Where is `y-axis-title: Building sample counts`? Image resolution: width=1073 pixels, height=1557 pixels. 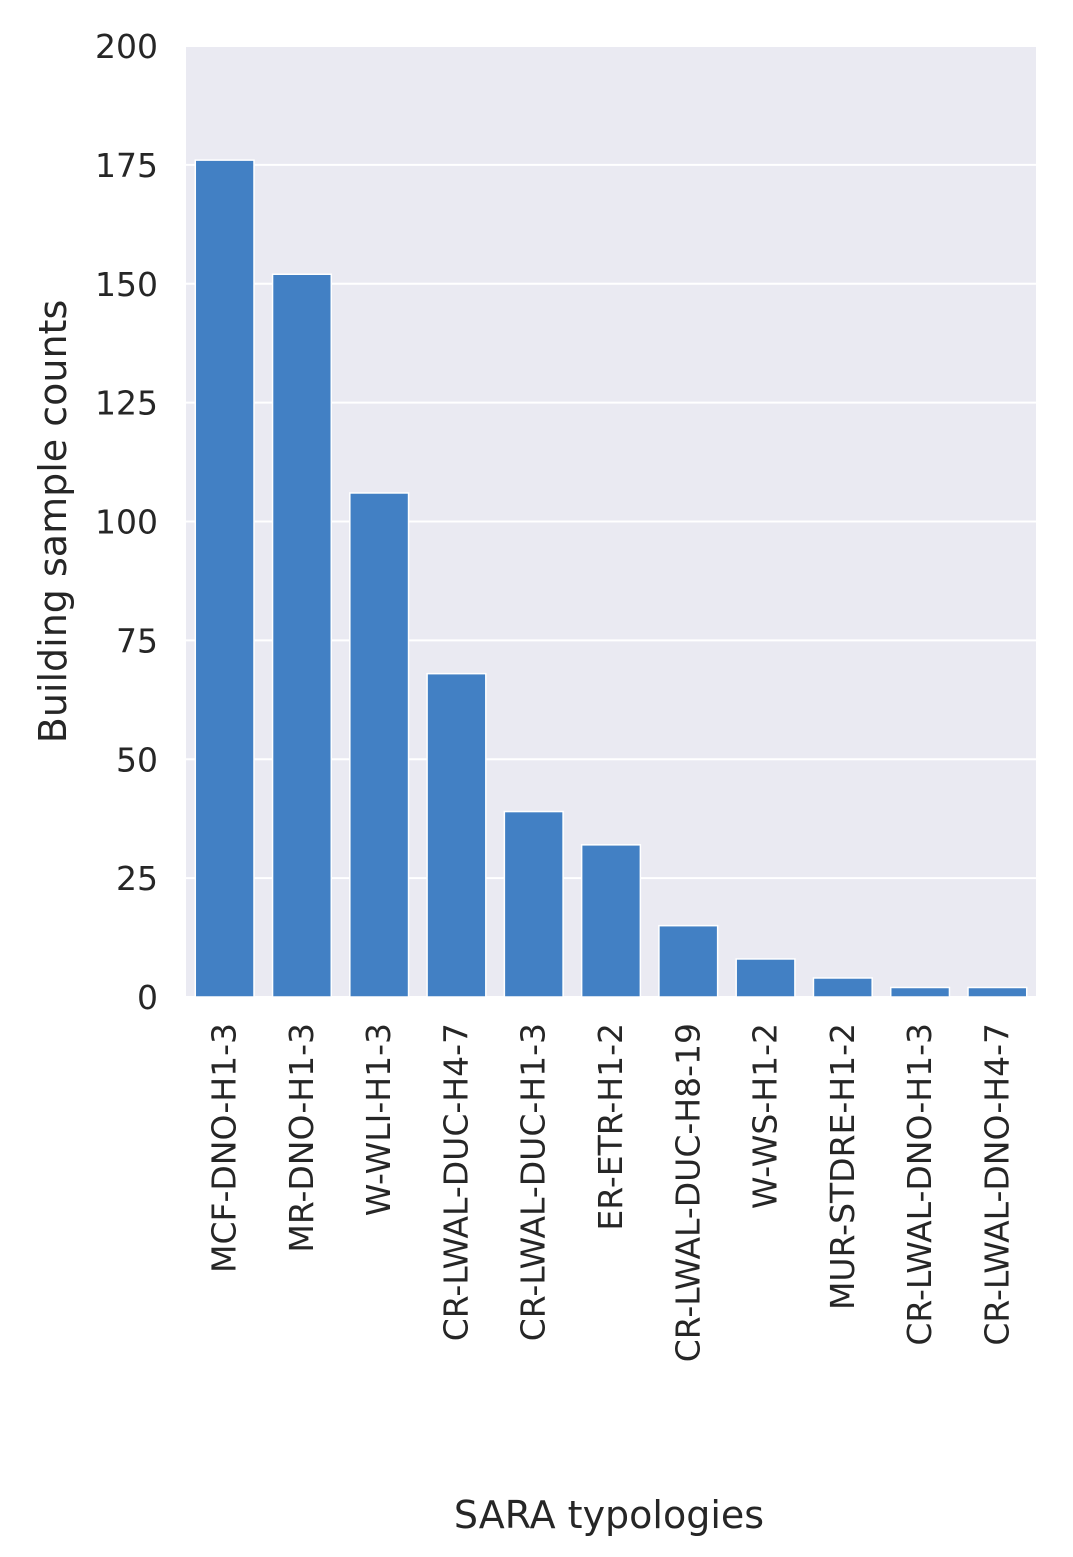 y-axis-title: Building sample counts is located at coordinates (53, 521).